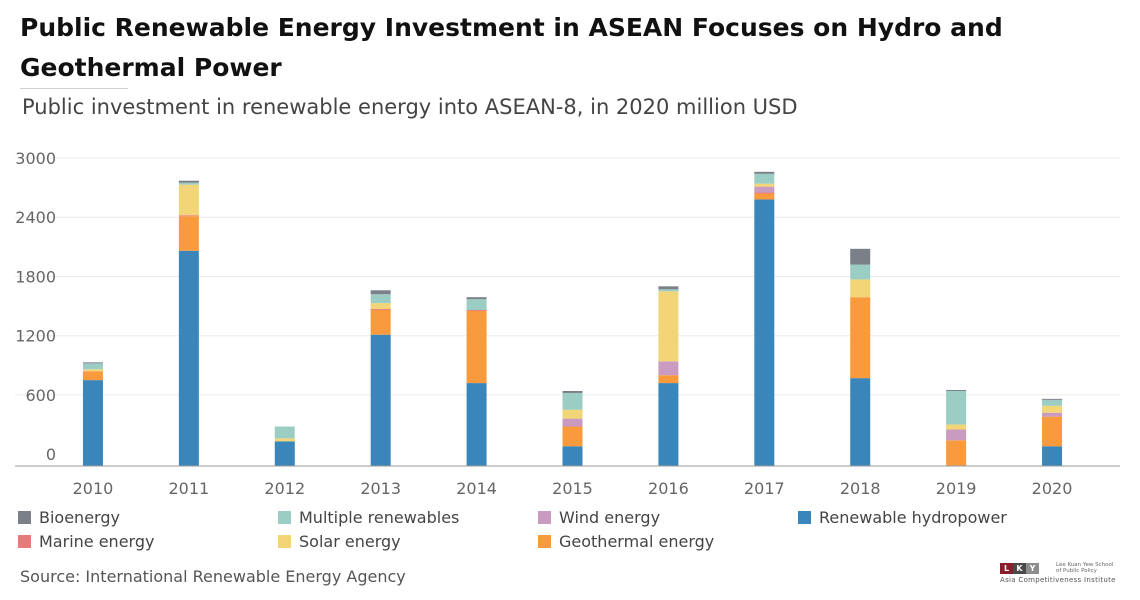 This screenshot has width=1140, height=600. I want to click on logo-mark: L K Y, so click(1019, 568).